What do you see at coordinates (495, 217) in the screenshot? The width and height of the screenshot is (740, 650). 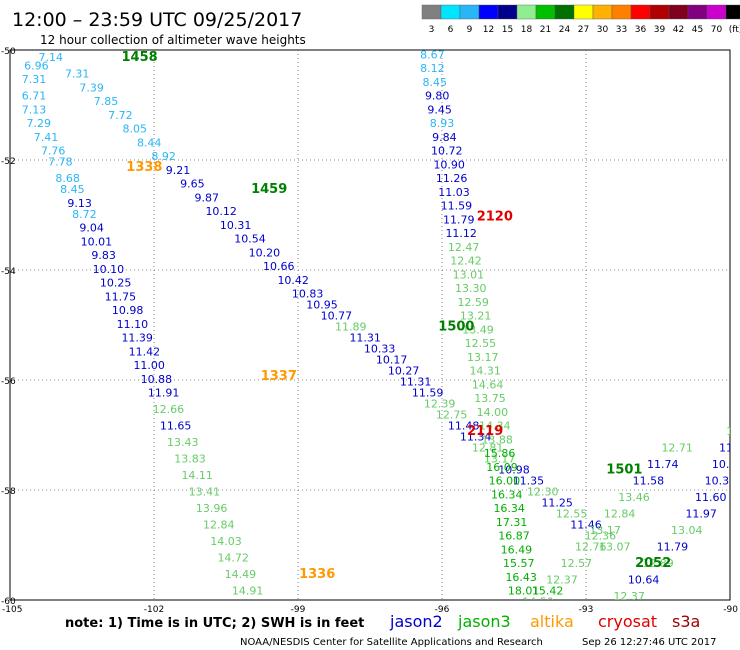 I see `pass-time-label: 2120` at bounding box center [495, 217].